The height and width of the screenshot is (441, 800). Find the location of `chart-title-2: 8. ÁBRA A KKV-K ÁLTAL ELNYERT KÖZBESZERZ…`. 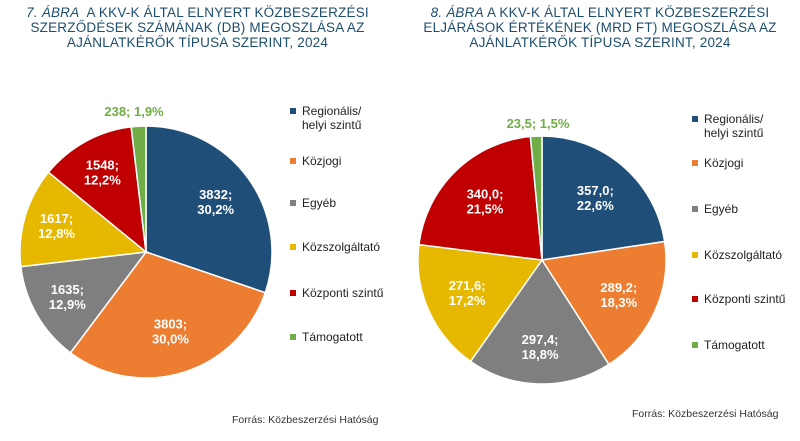

chart-title-2: 8. ÁBRA A KKV-K ÁLTAL ELNYERT KÖZBESZERZ… is located at coordinates (600, 27).